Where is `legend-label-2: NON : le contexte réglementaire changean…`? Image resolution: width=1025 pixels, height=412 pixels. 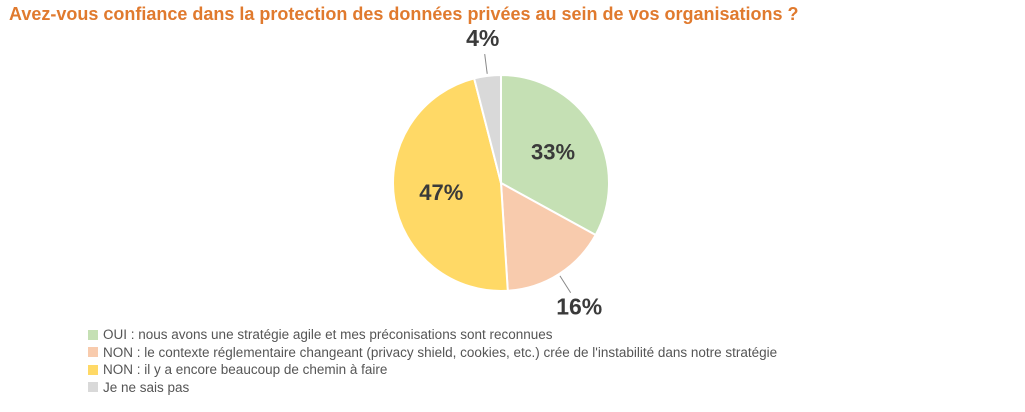
legend-label-2: NON : le contexte réglementaire changean… is located at coordinates (440, 352).